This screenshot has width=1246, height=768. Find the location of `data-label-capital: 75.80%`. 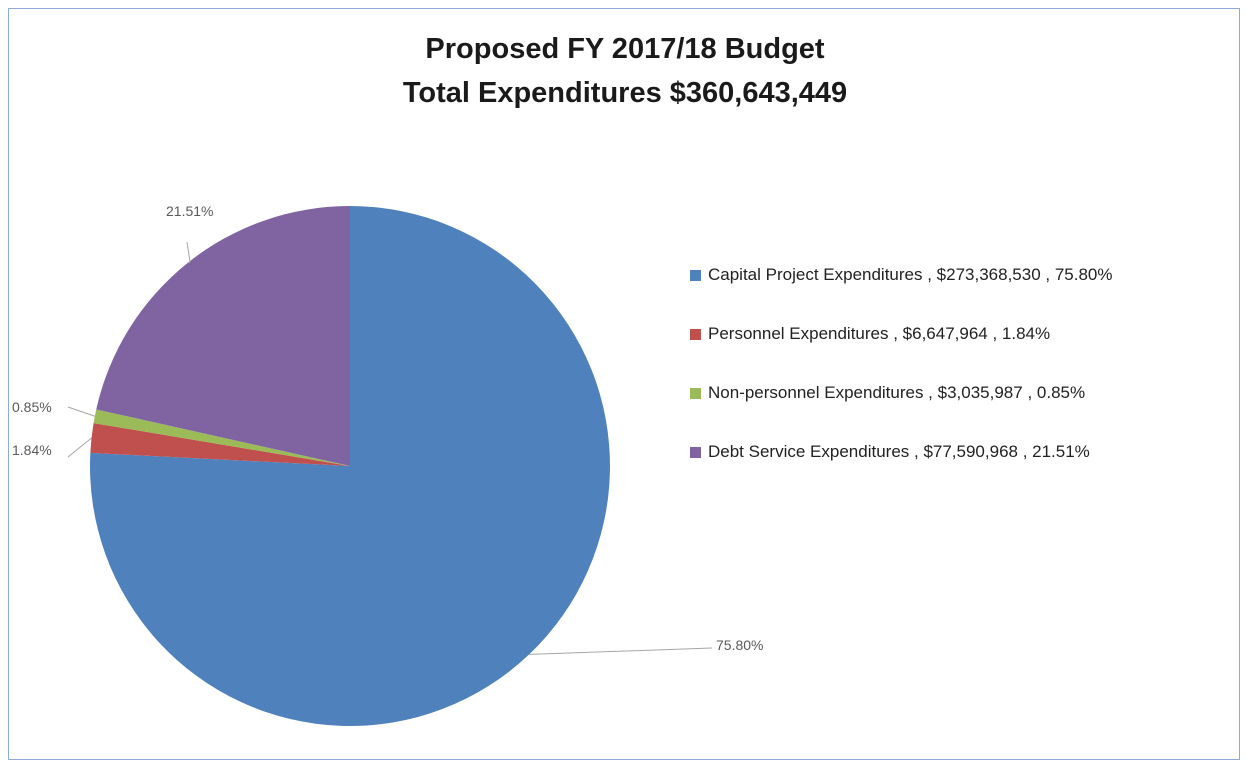

data-label-capital: 75.80% is located at coordinates (739, 645).